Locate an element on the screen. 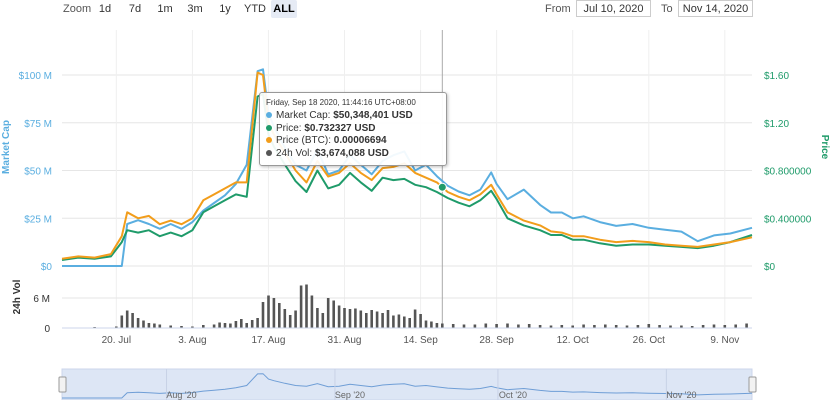  from-label: From is located at coordinates (558, 9).